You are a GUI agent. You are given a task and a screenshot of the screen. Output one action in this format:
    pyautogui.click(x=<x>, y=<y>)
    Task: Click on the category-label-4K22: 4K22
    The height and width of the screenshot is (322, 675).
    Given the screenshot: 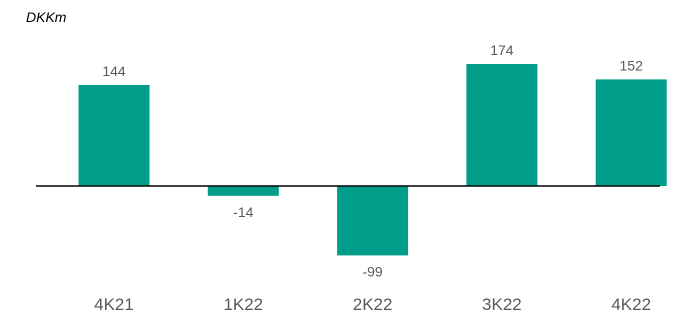 What is the action you would take?
    pyautogui.click(x=631, y=304)
    